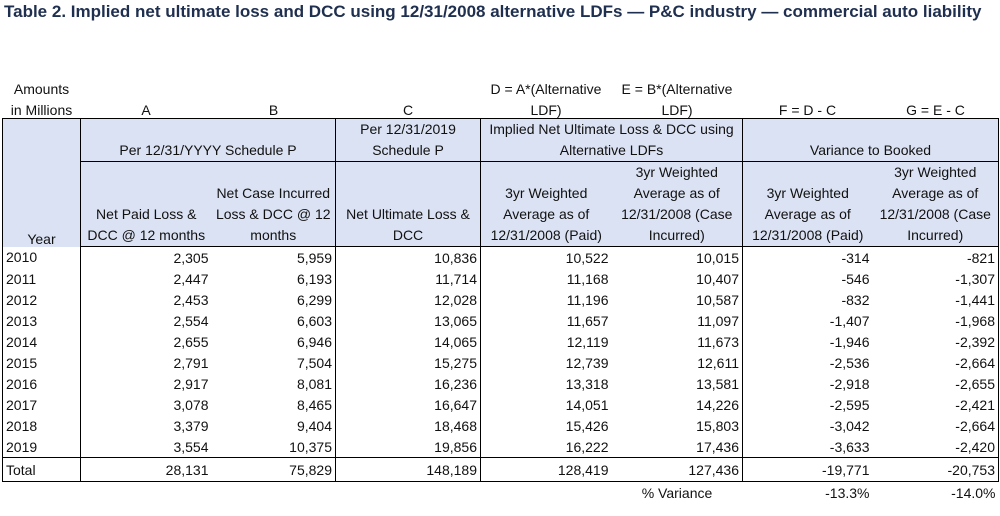  What do you see at coordinates (935, 110) in the screenshot?
I see `col-g-formula: G = E - C` at bounding box center [935, 110].